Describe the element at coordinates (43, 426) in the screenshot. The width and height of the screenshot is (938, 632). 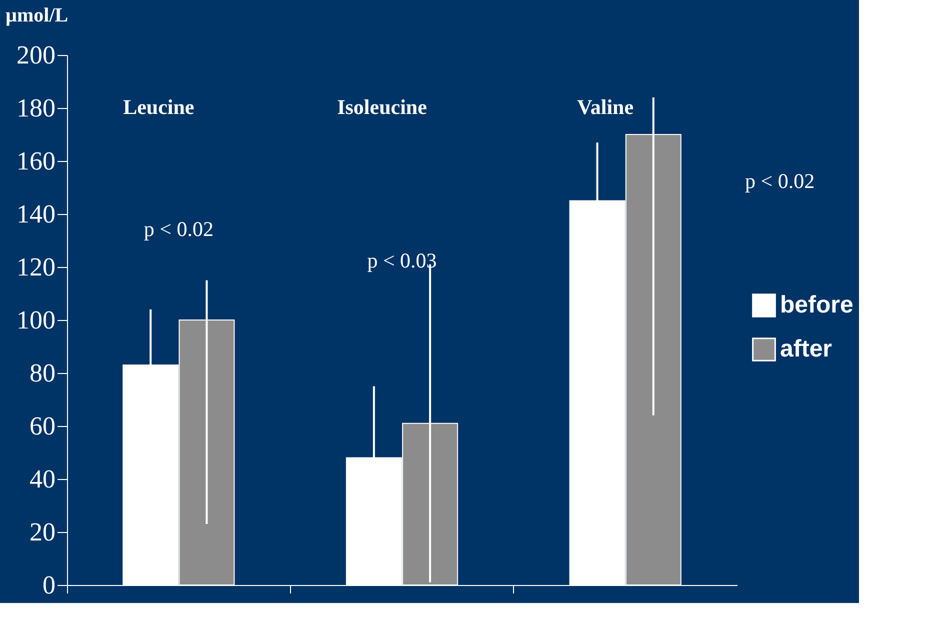
I see `y-tick-label: 60` at that location.